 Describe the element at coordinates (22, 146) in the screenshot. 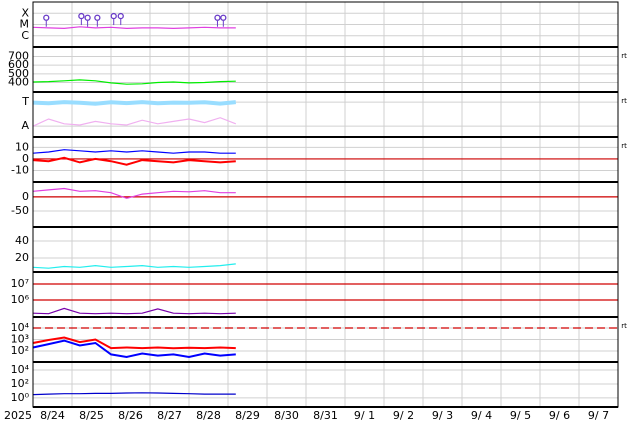

I see `y-tick-label: 10` at that location.